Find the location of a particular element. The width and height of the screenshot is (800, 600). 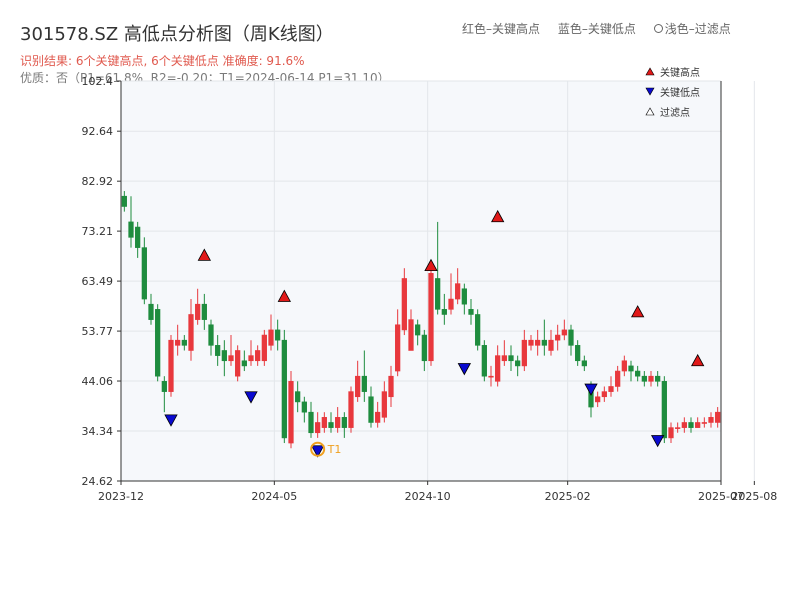

legend-filtered: 浅色–过滤点 is located at coordinates (692, 29).